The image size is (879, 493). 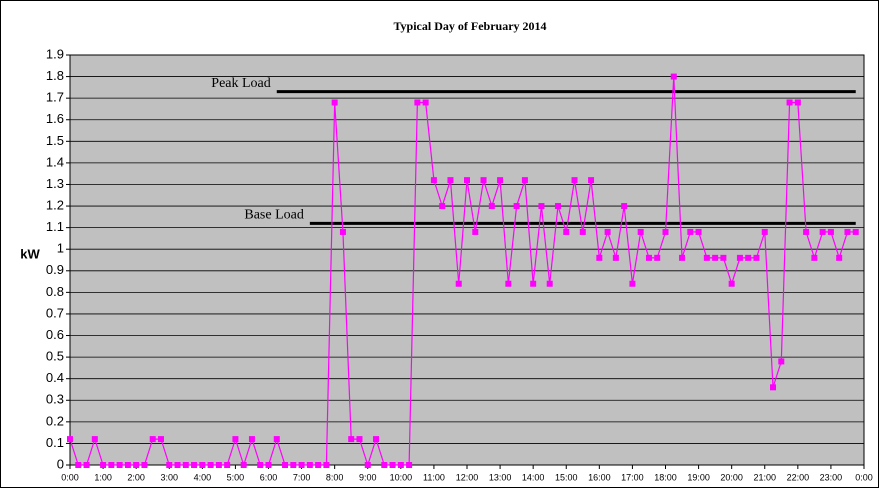 I want to click on y-tick-label: 1.8, so click(x=55, y=75).